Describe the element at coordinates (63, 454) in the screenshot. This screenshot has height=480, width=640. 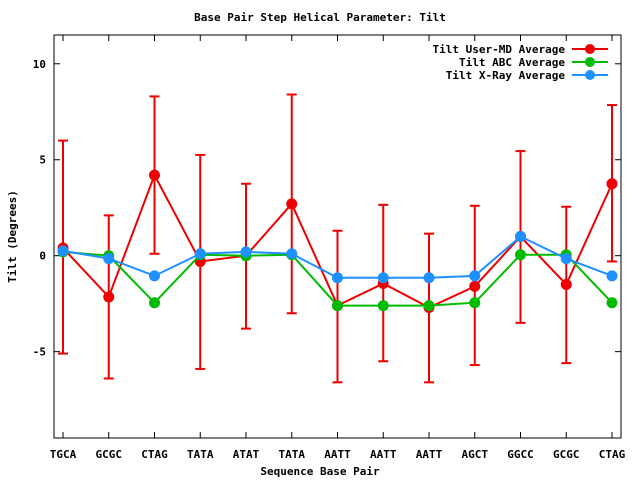
I see `x-tick-label: TGCA` at that location.